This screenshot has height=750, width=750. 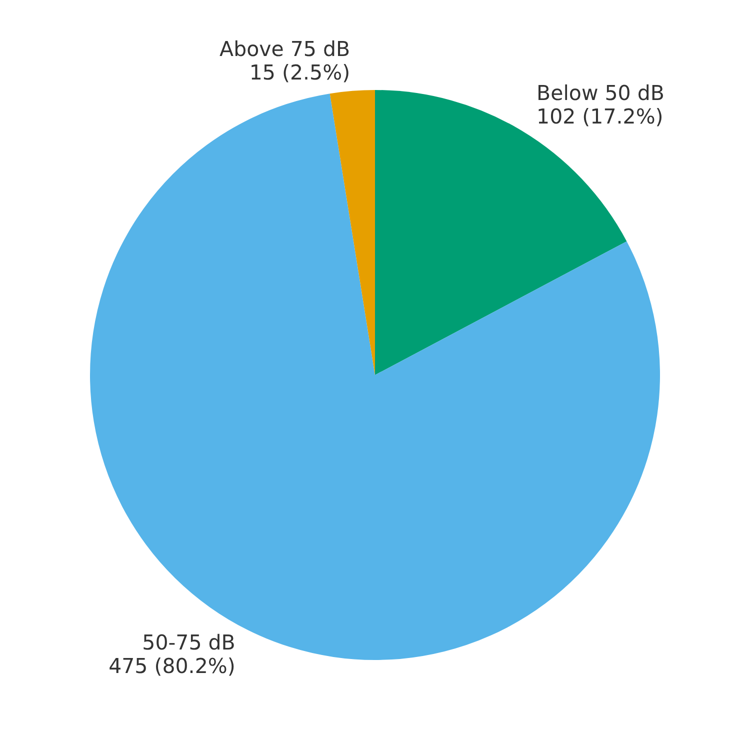 I want to click on data-label: 475 (80.2%), so click(x=172, y=666).